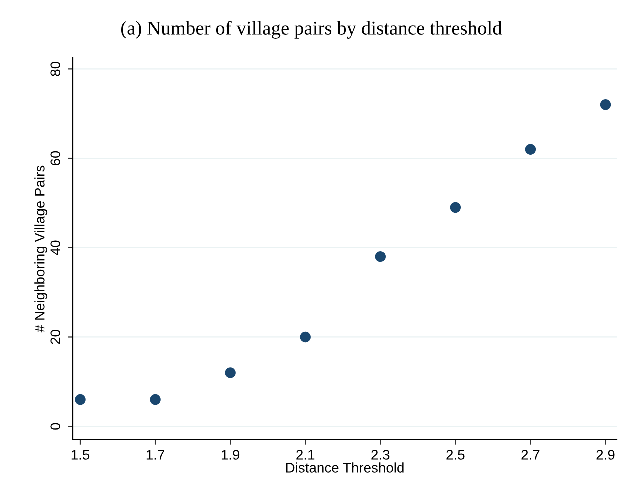 This screenshot has height=493, width=623. Describe the element at coordinates (55, 158) in the screenshot. I see `y-tick-label: 60` at that location.